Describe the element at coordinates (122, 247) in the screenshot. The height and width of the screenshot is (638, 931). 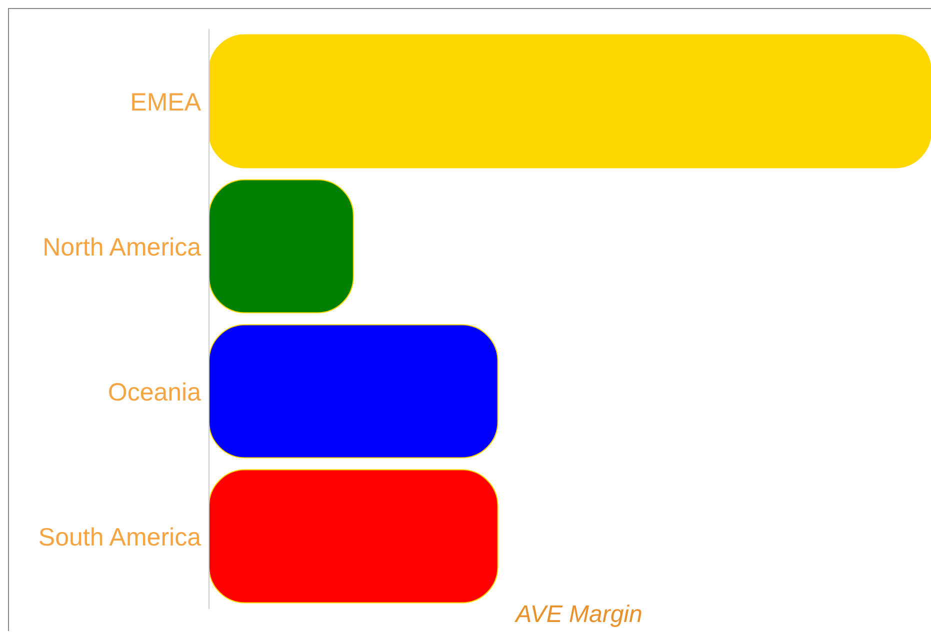
I see `y-tick-label: North America` at that location.